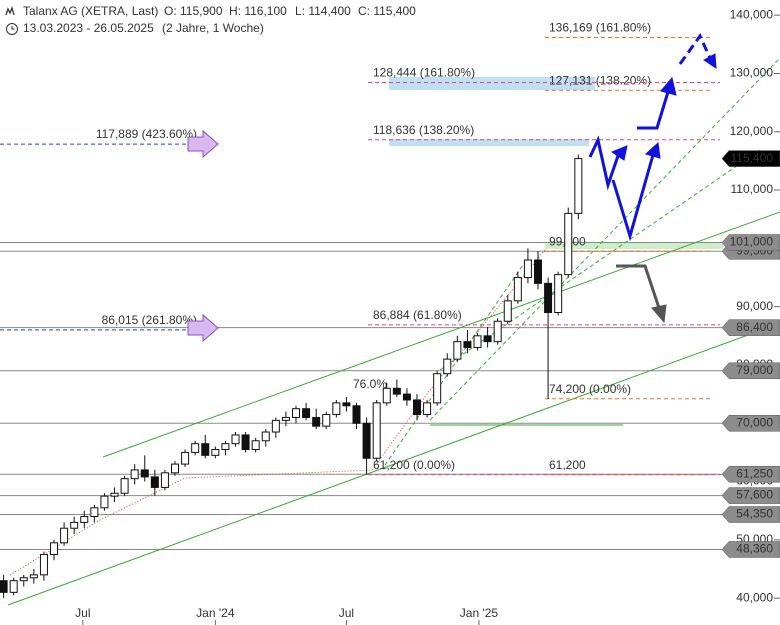 This screenshot has width=780, height=625. Describe the element at coordinates (88, 28) in the screenshot. I see `date-range: 13.03.2023 - 26.05.2025` at that location.